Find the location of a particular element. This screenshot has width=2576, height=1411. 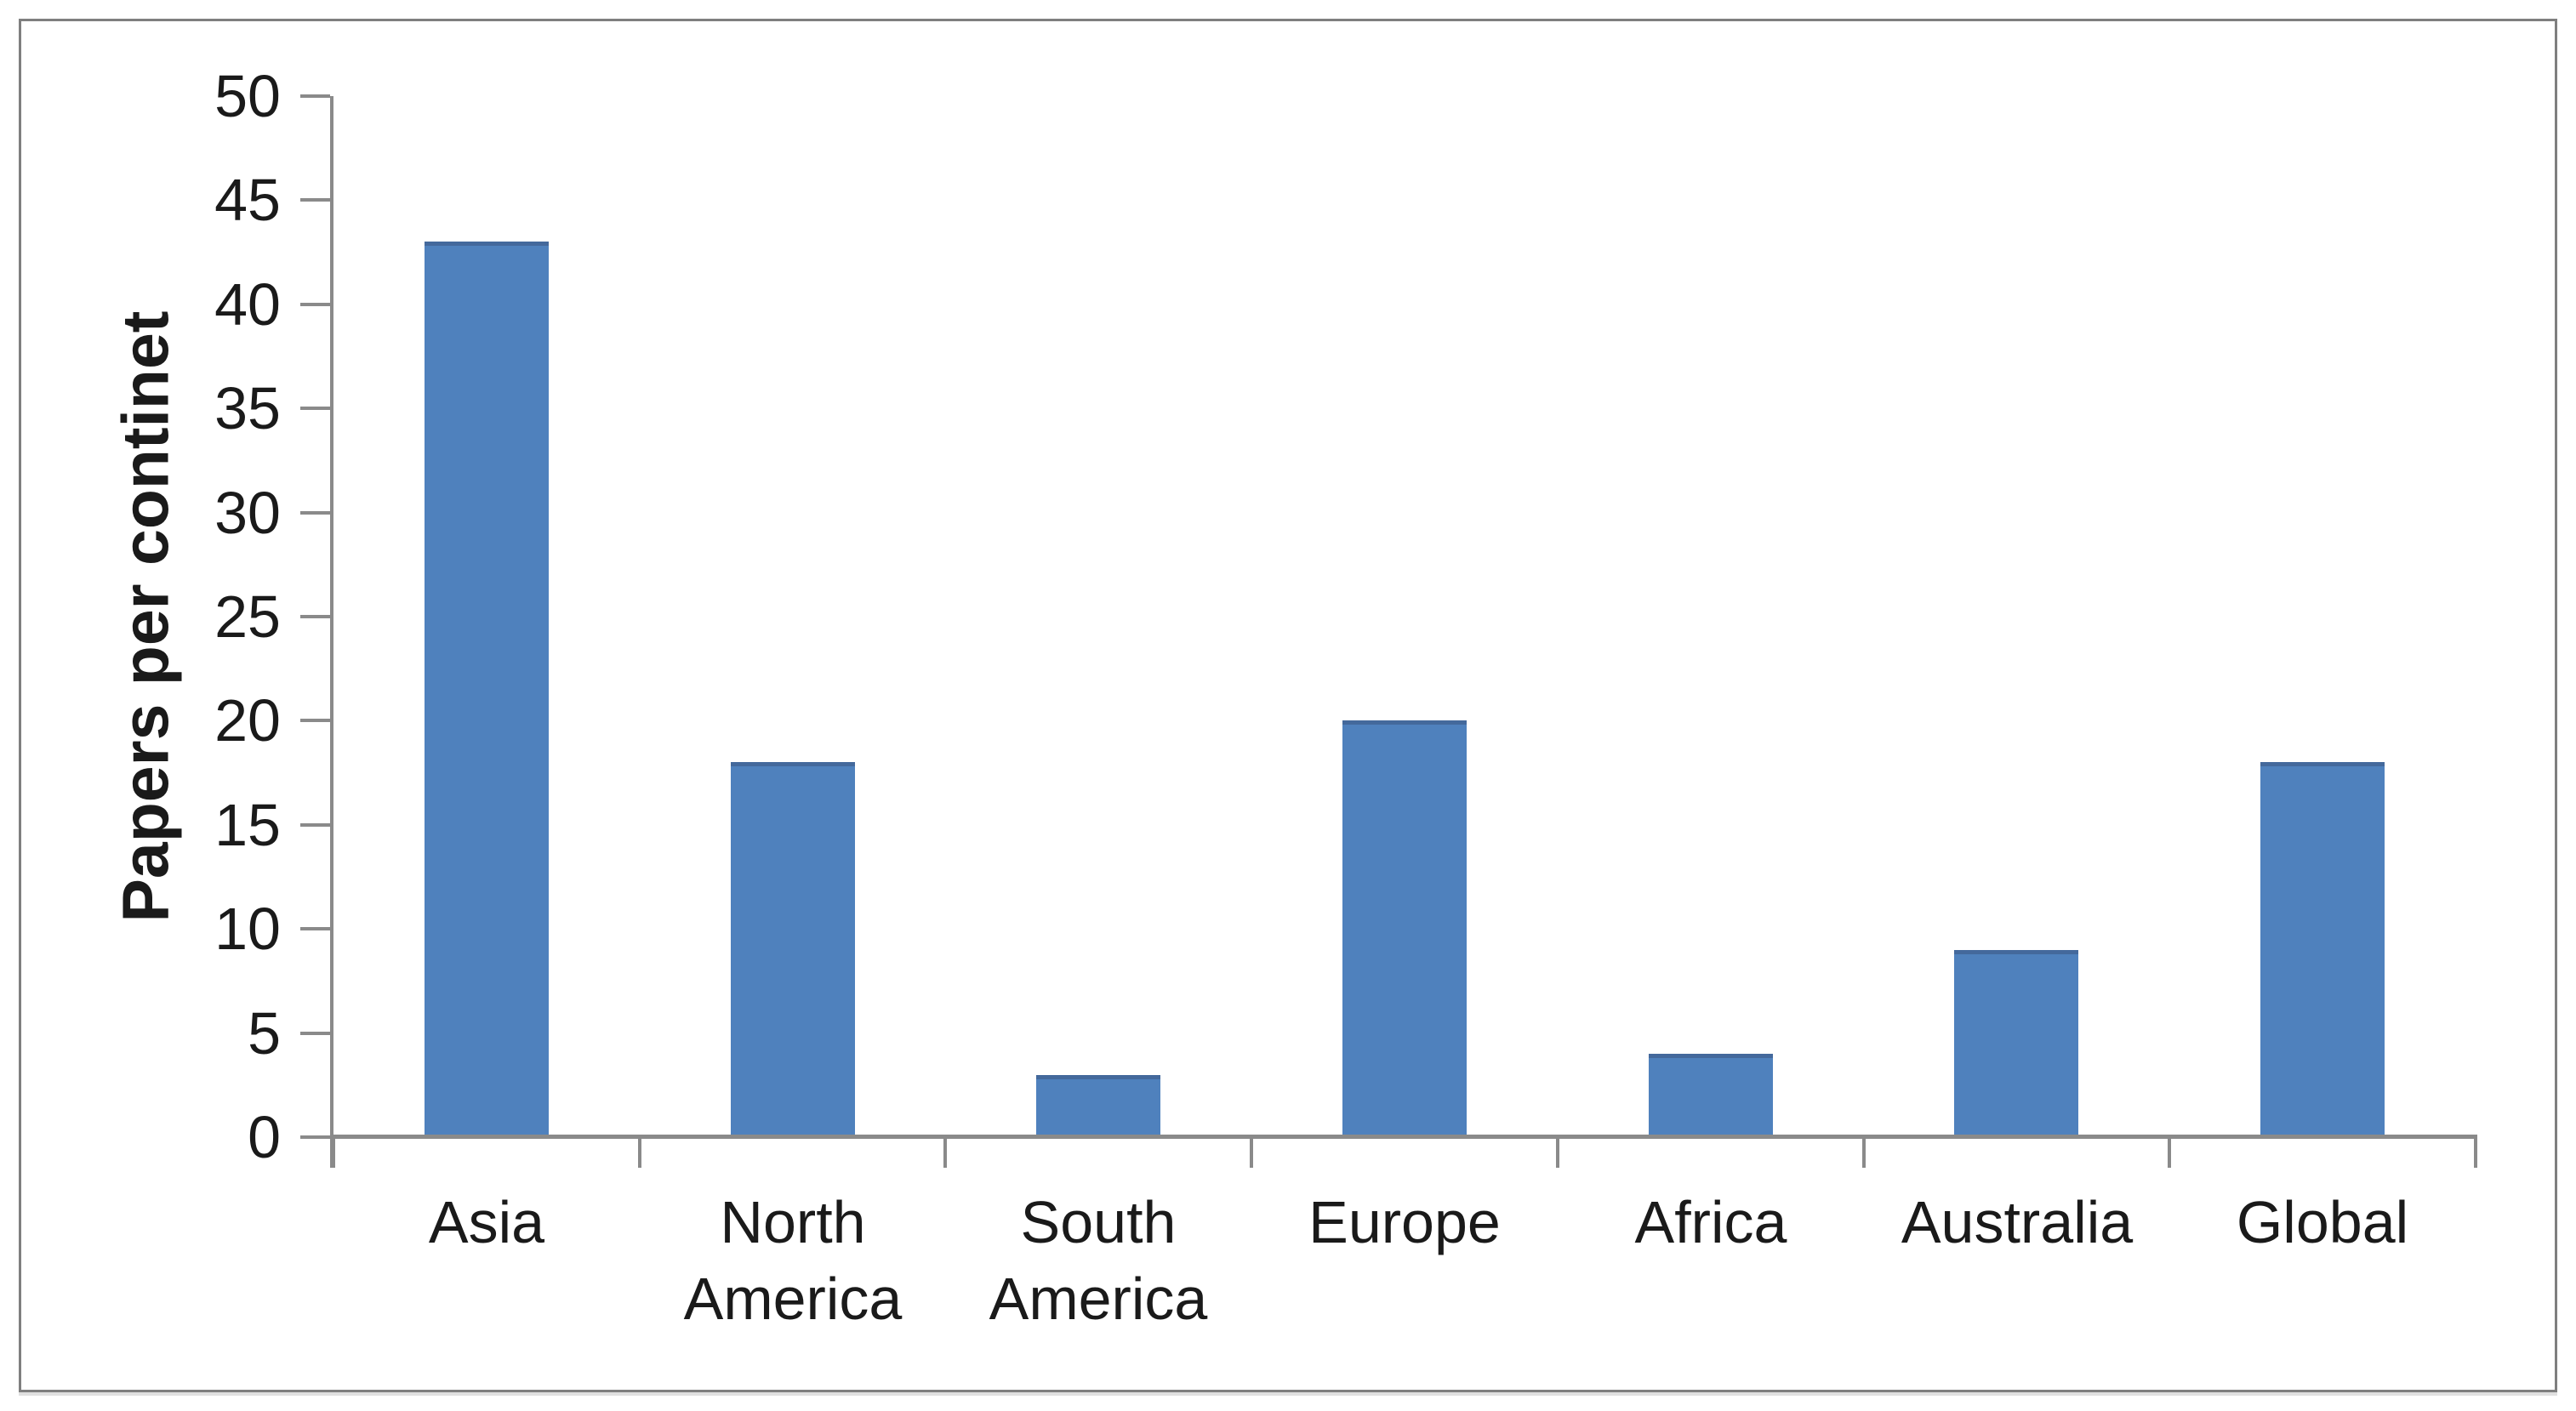

y-tick-label-20: 20 is located at coordinates (247, 720).